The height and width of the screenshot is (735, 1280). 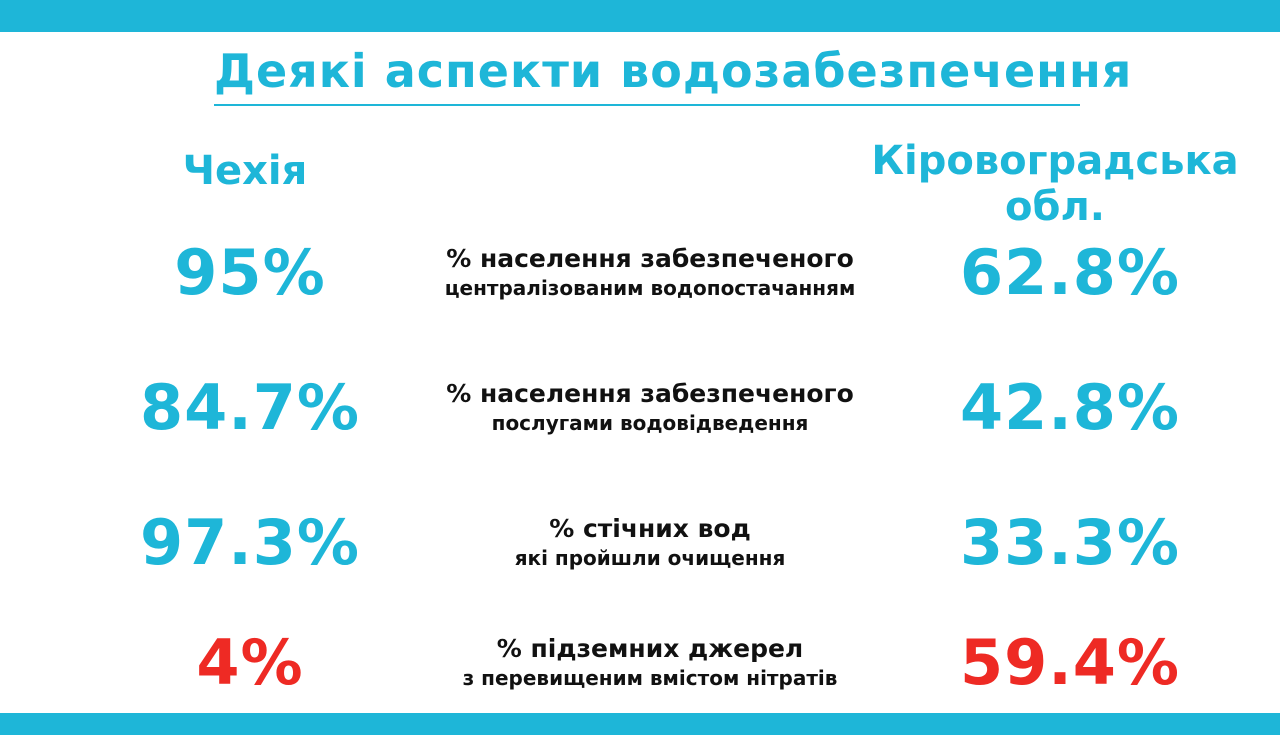 What do you see at coordinates (1070, 272) in the screenshot?
I see `right-value: 62.8%` at bounding box center [1070, 272].